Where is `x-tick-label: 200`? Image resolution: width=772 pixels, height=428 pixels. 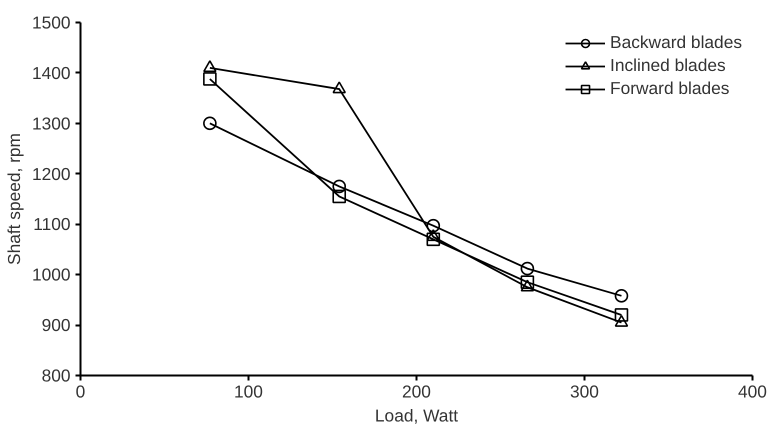
x-tick-label: 200 is located at coordinates (416, 392).